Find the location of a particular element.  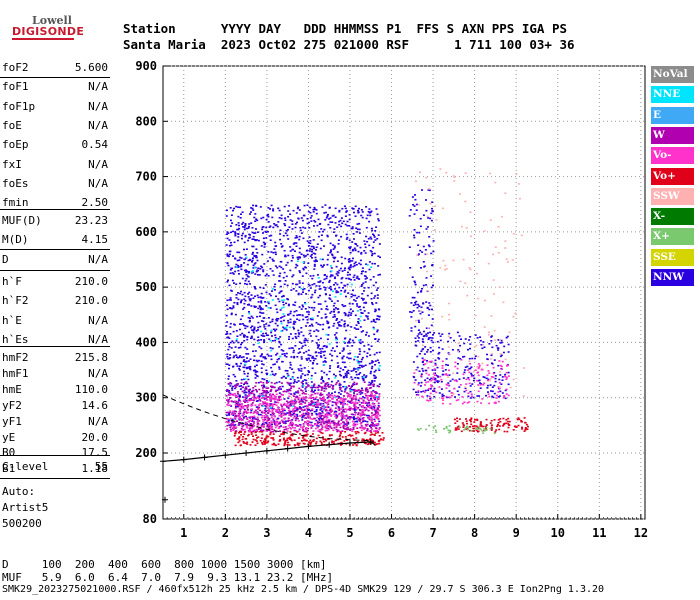

param-key: h`E is located at coordinates (12, 320).